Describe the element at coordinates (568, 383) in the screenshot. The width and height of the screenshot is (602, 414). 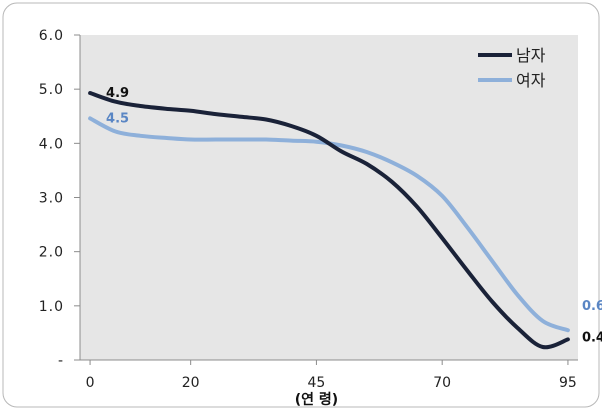
I see `x-tick-label: 95` at that location.